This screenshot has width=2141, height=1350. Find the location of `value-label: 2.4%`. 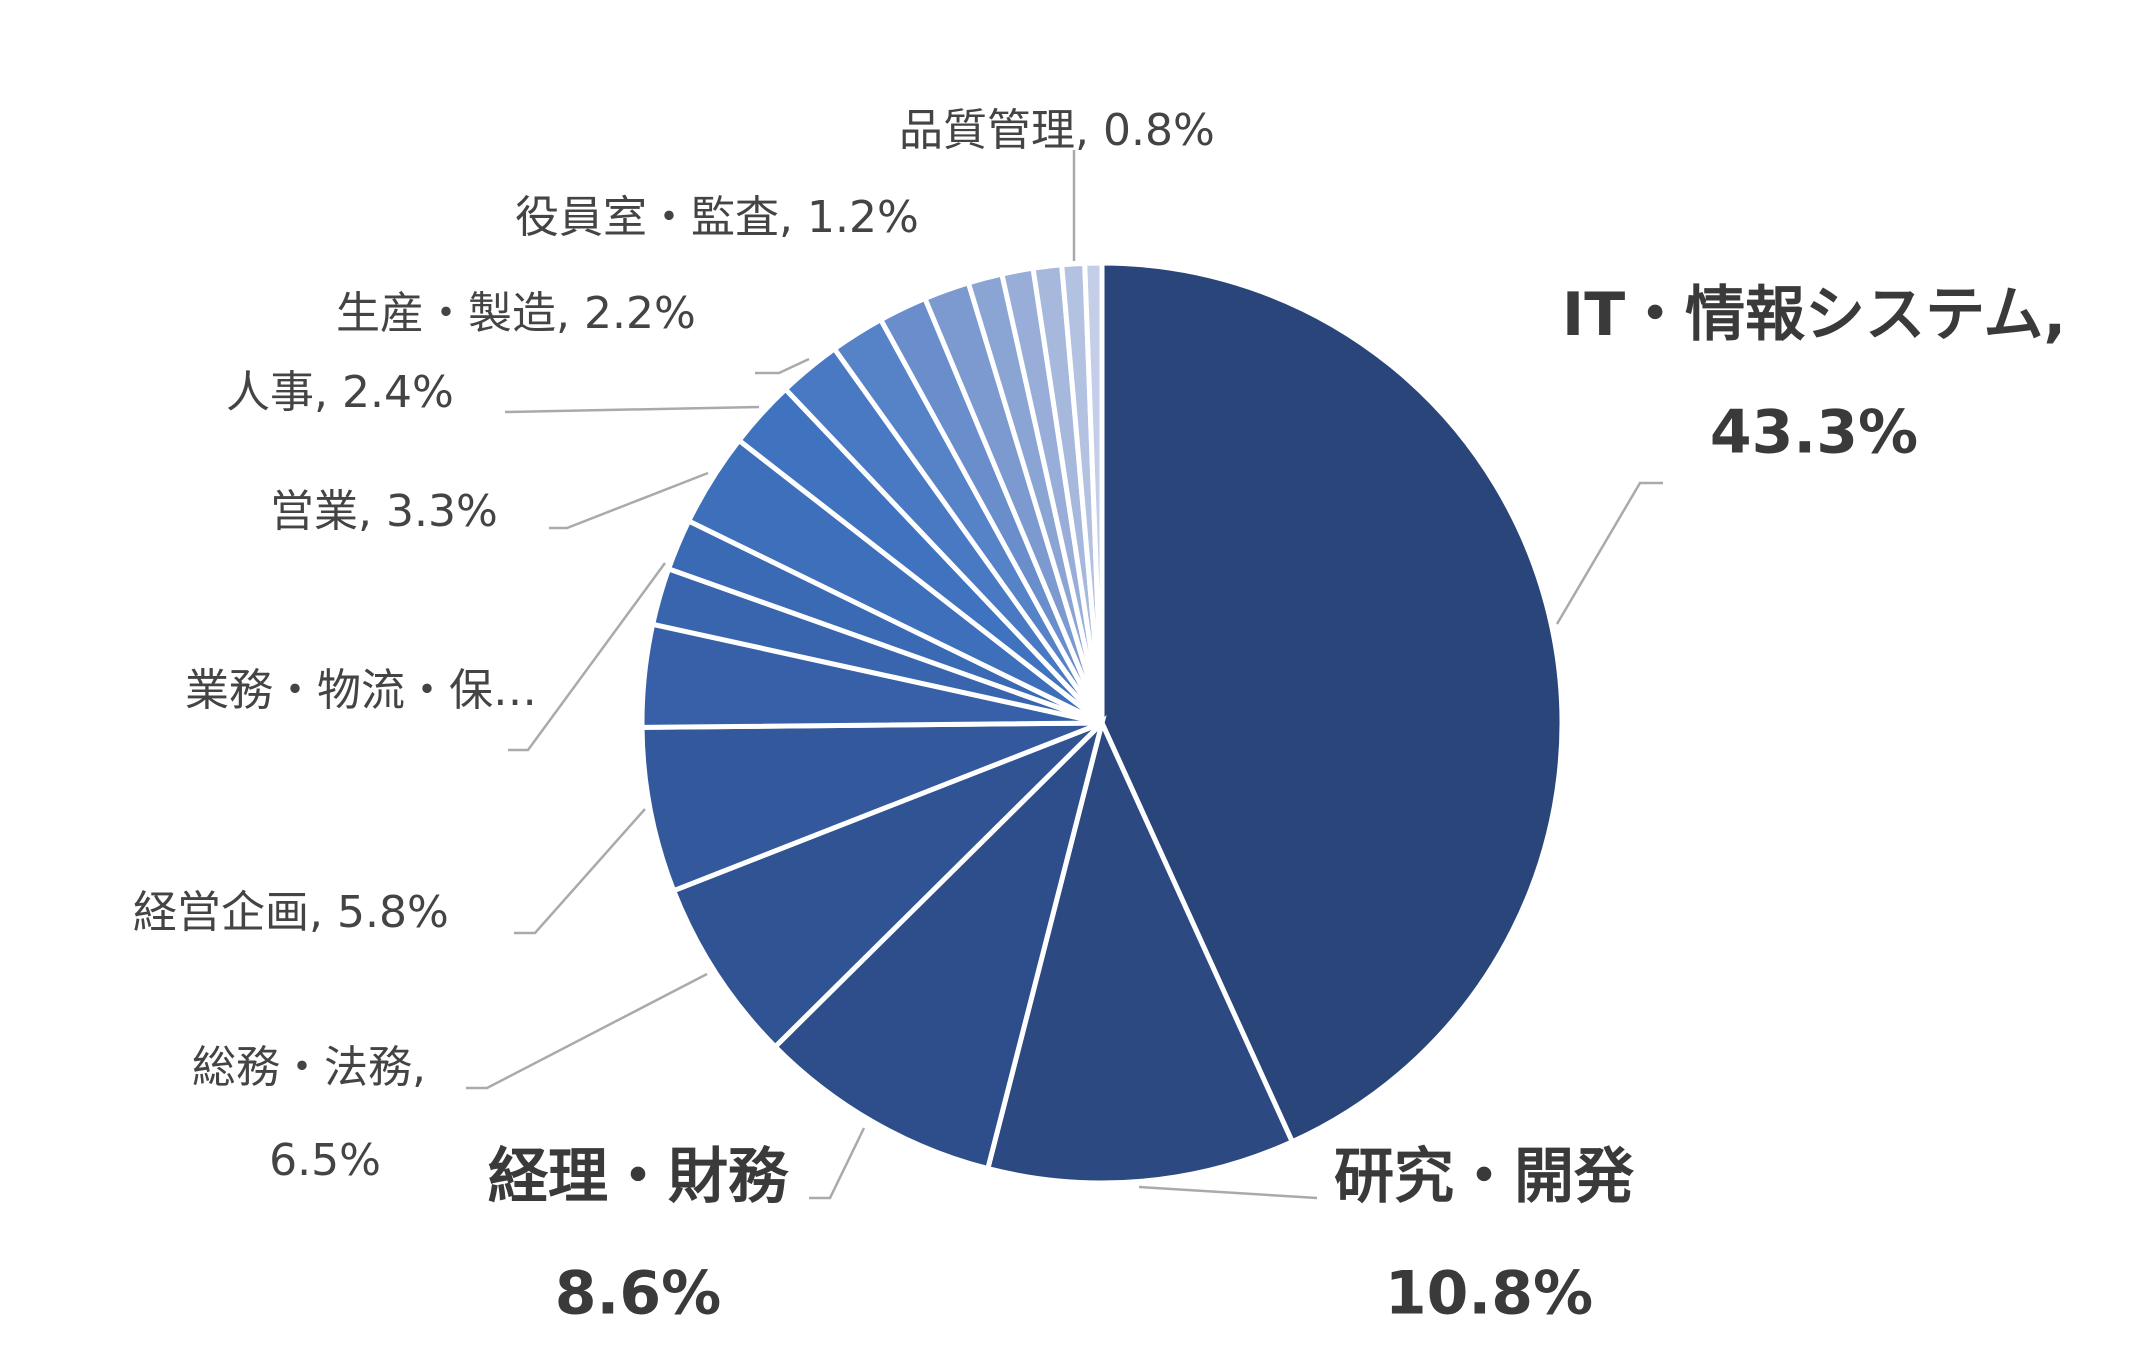

value-label: 2.4% is located at coordinates (398, 392).